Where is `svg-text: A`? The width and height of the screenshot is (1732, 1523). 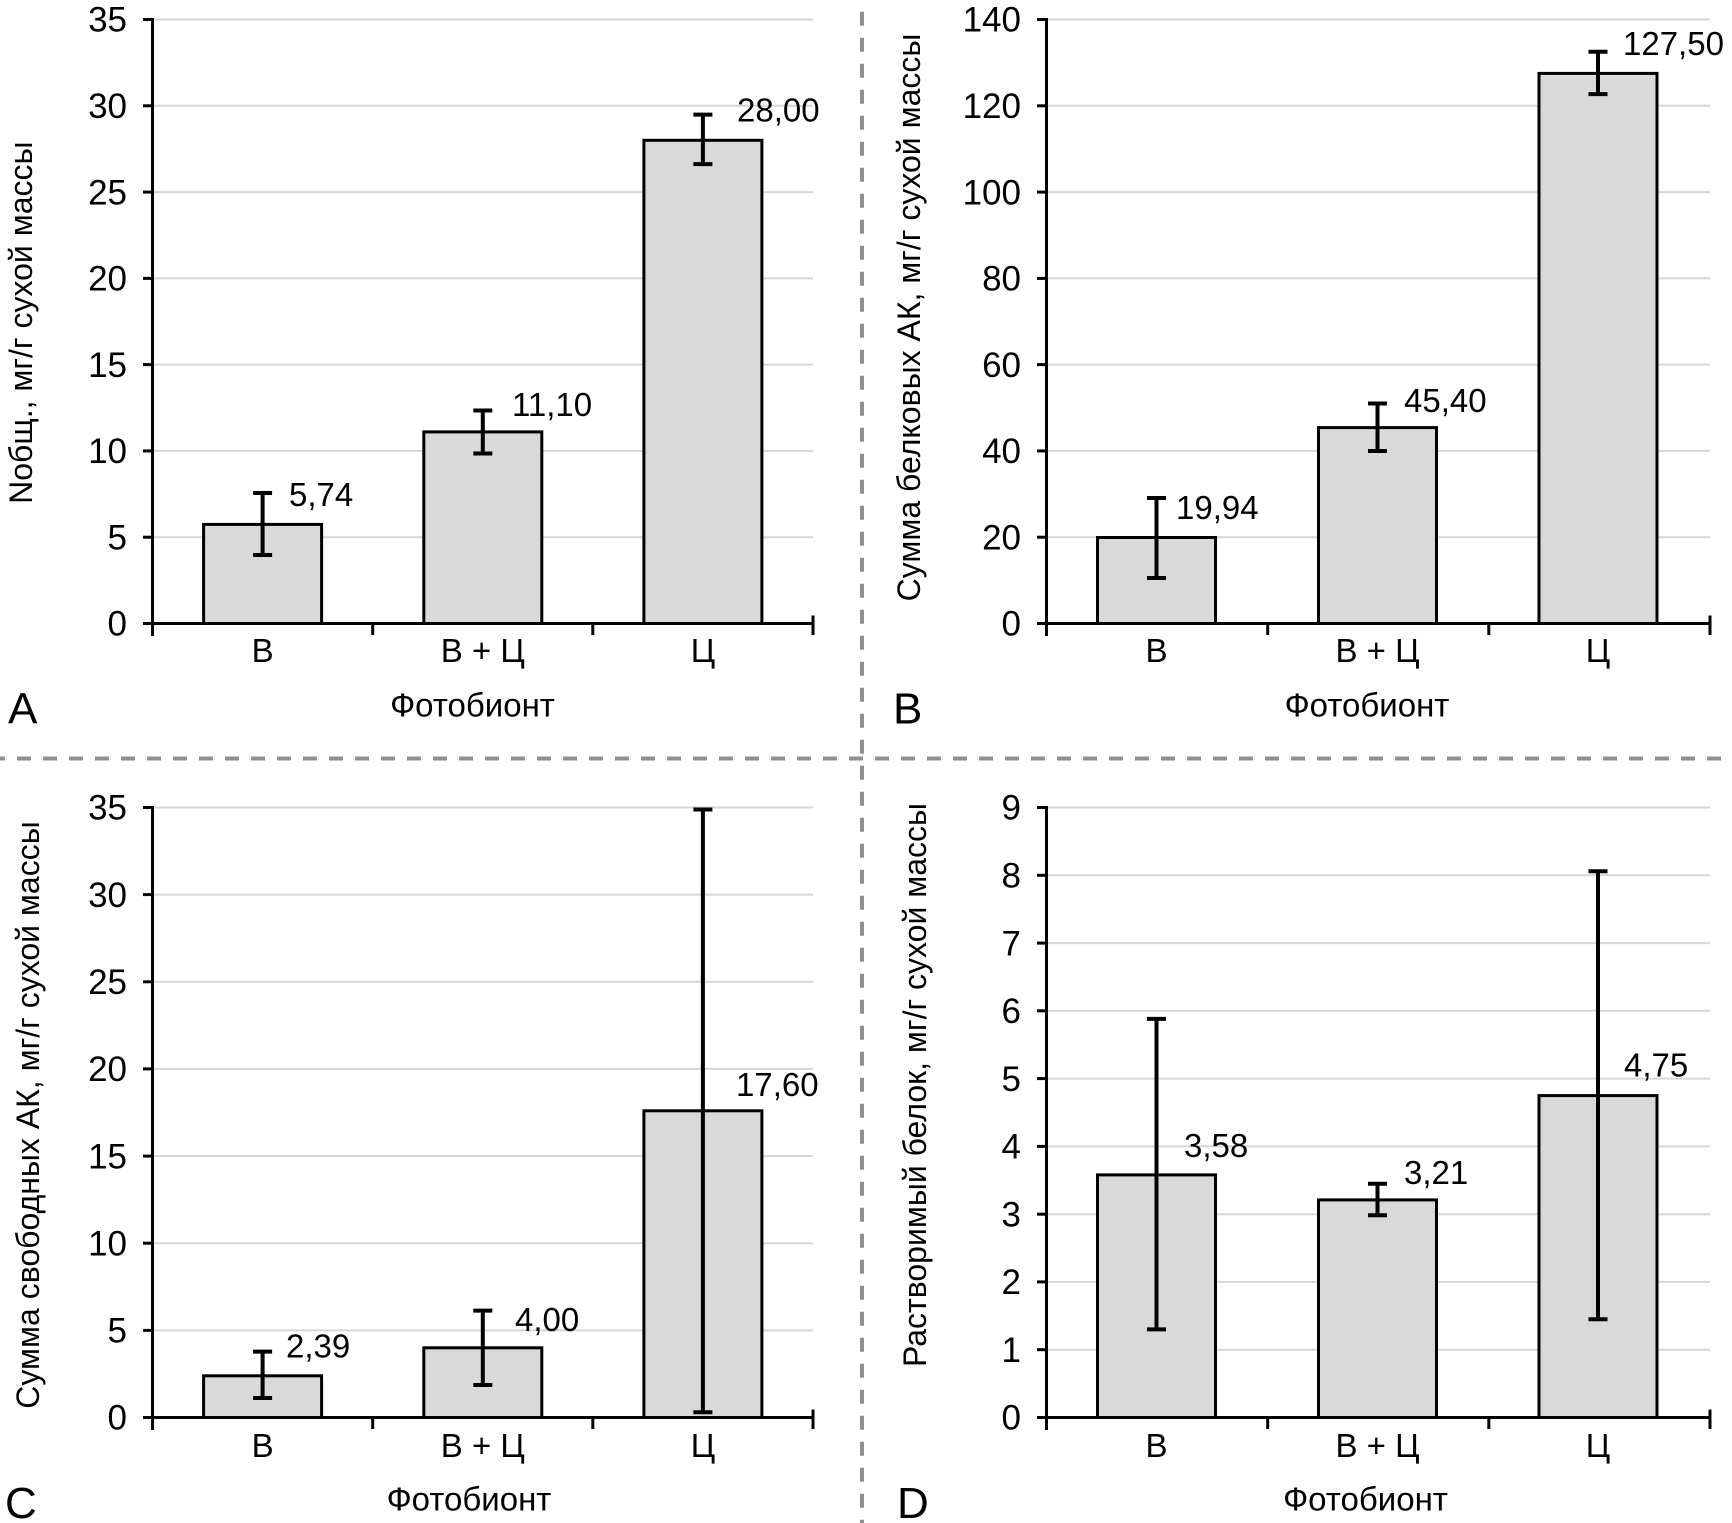 svg-text: A is located at coordinates (23, 709).